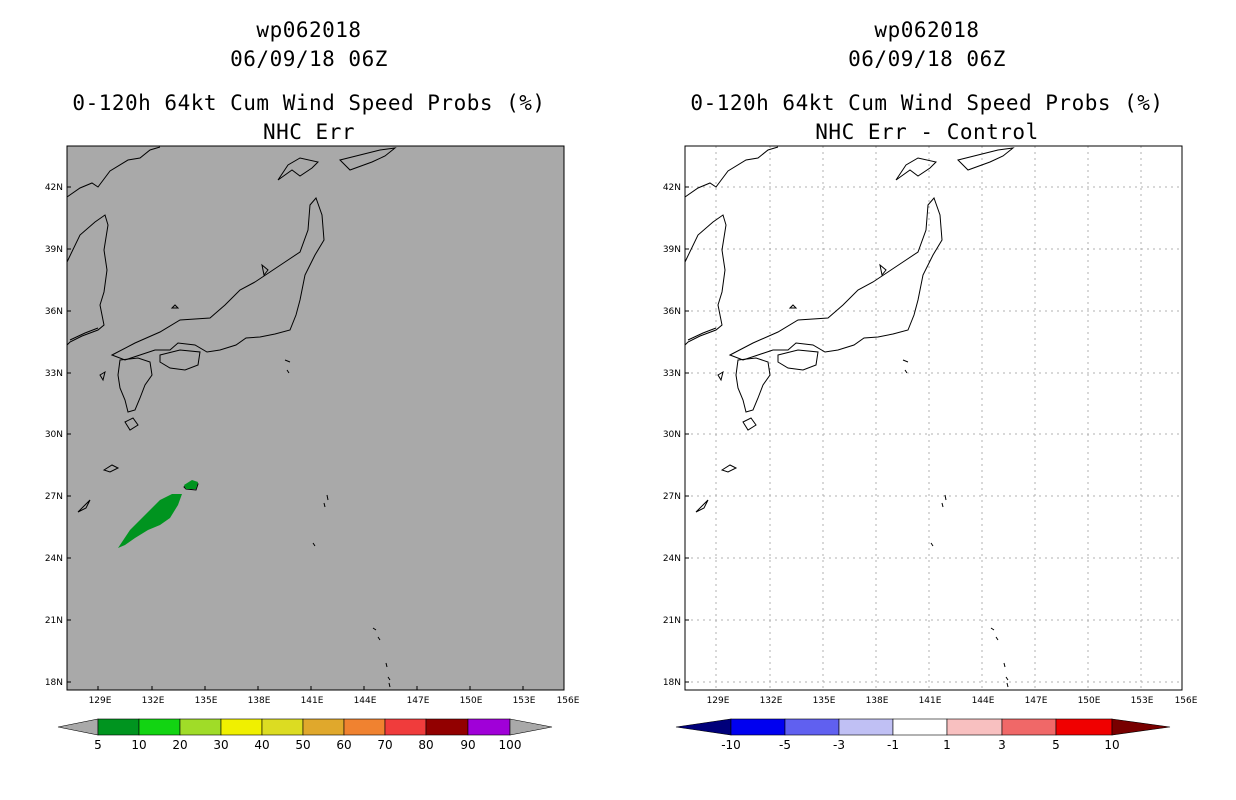  I want to click on colorbar-label: 1, so click(947, 745).